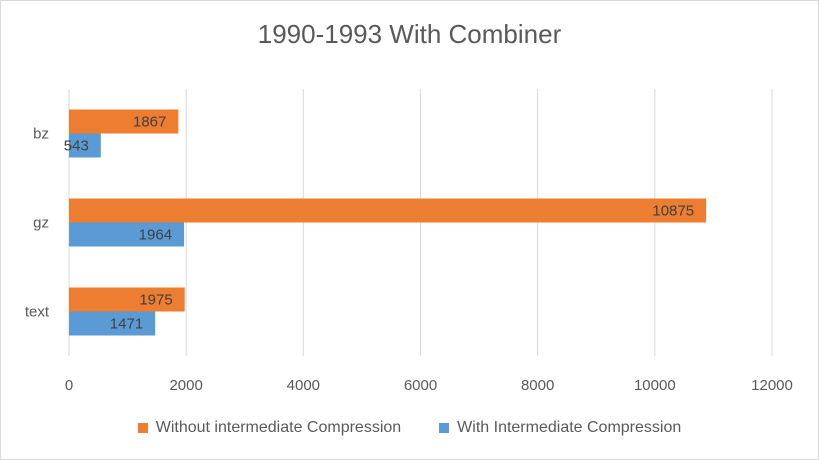 Image resolution: width=819 pixels, height=460 pixels. What do you see at coordinates (673, 211) in the screenshot?
I see `data-label-gz-series-0: 10875` at bounding box center [673, 211].